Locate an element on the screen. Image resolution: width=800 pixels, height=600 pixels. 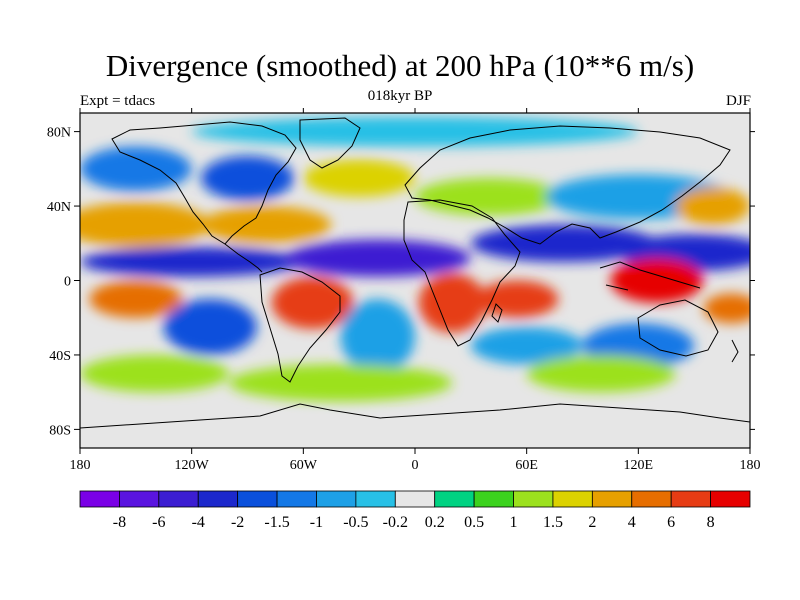
y-tick-label-0: 80N is located at coordinates (59, 133).